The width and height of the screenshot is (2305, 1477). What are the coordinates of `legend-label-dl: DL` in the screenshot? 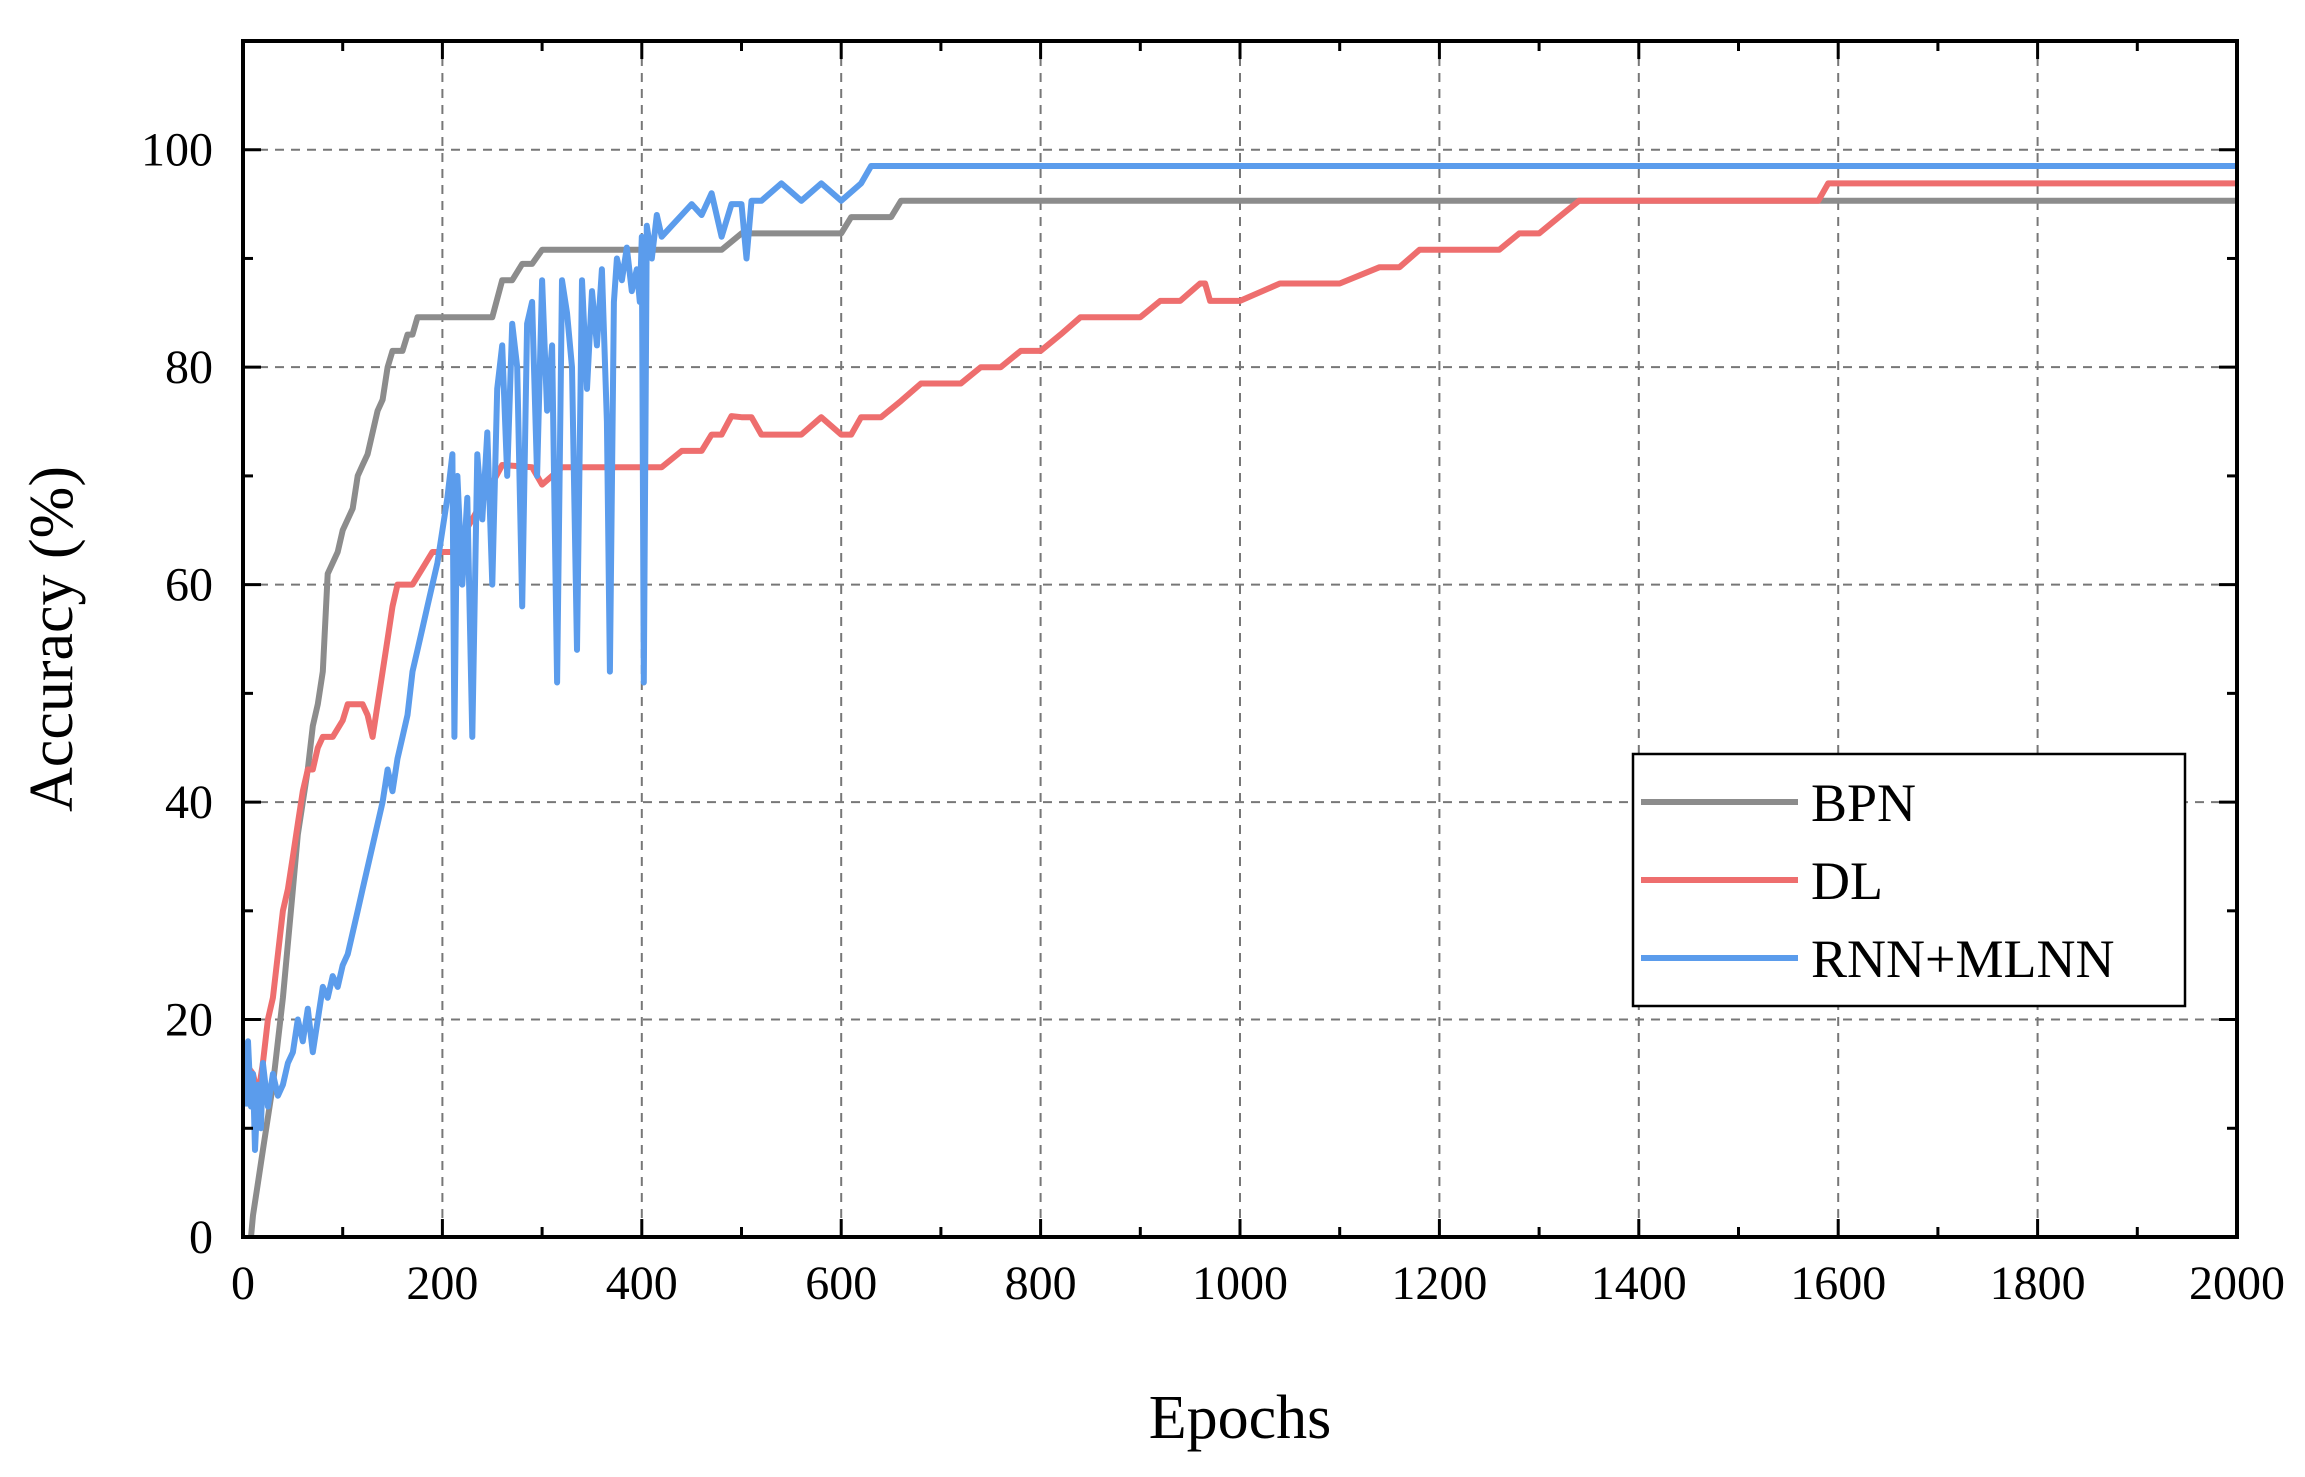 It's located at (1847, 881).